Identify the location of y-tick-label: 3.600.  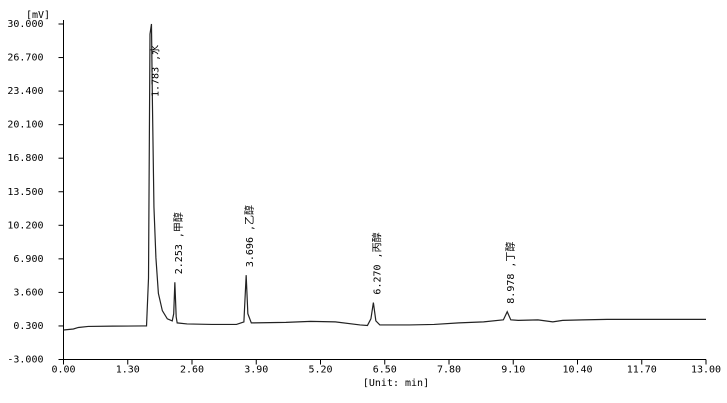
(28, 292).